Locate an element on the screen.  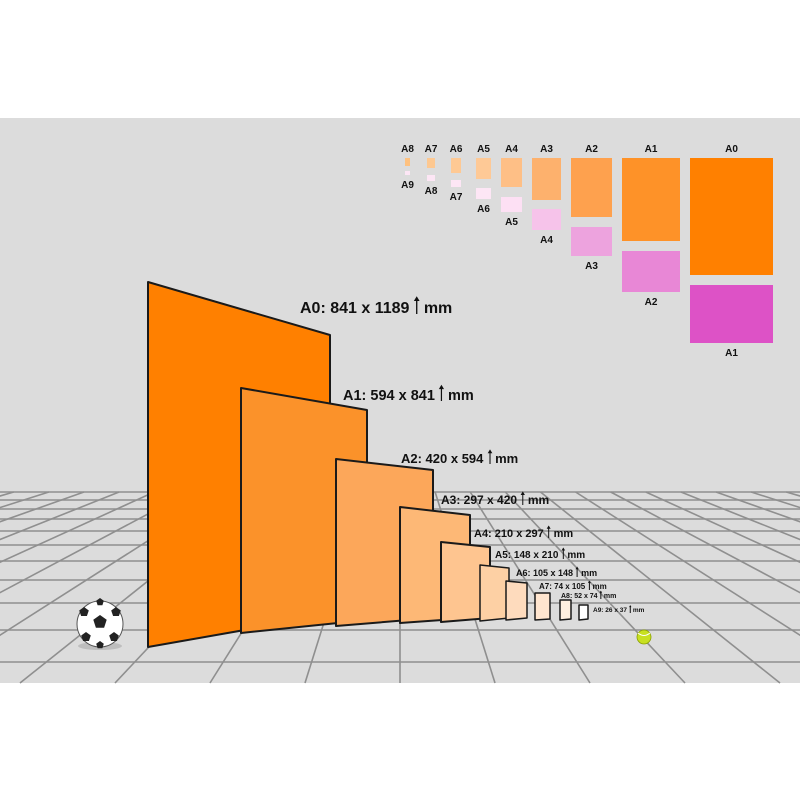
chart-sheet-a0 is located at coordinates (731, 216).